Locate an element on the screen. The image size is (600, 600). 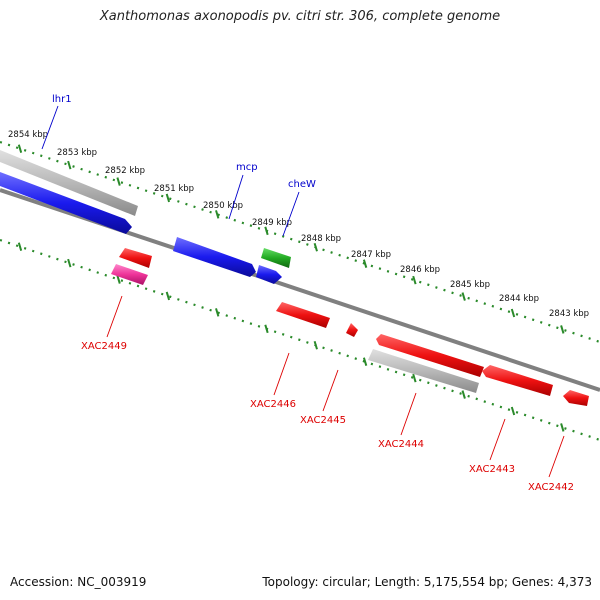
gene-label-xac2446: XAC2446 is located at coordinates (273, 404).